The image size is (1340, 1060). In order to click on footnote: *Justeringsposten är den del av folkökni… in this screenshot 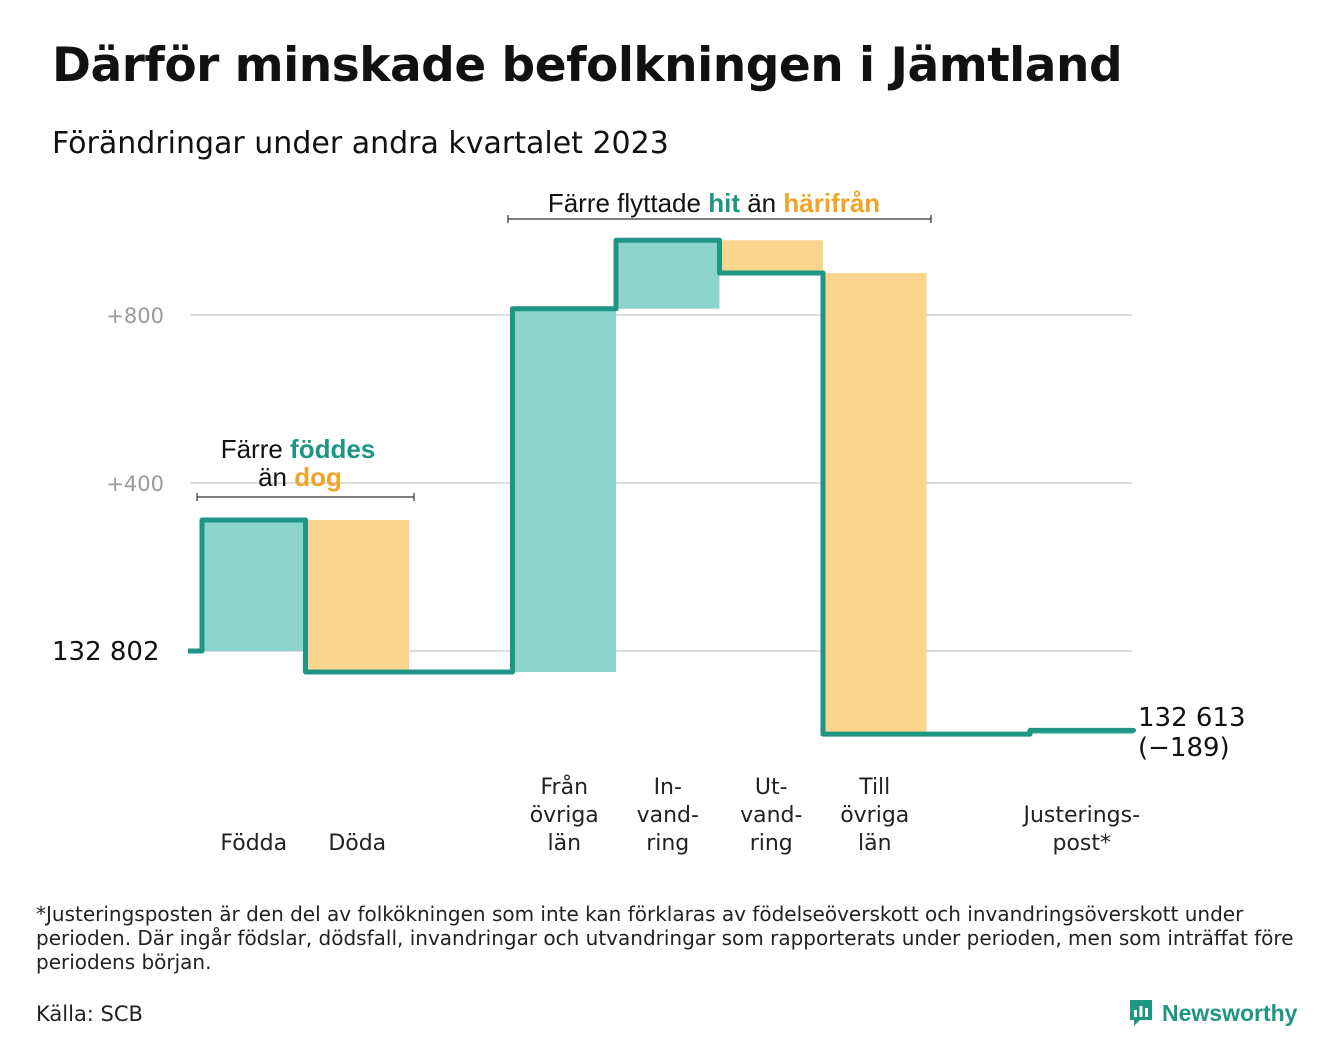, I will do `click(665, 938)`.